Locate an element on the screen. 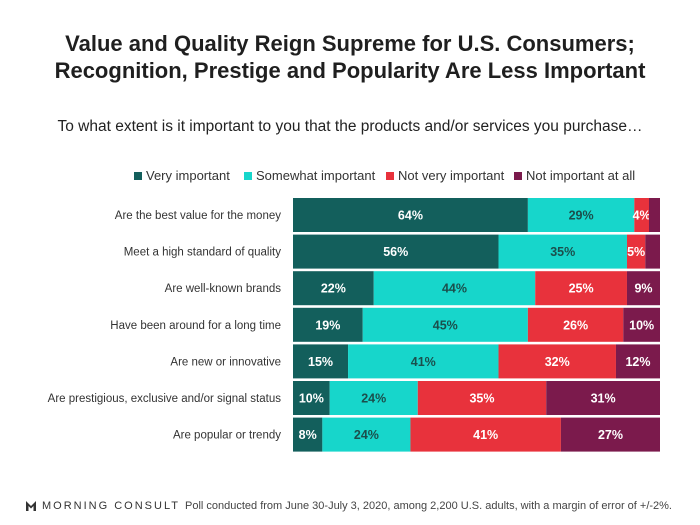 Image resolution: width=700 pixels, height=525 pixels. brand-name: MORNING CONSULT is located at coordinates (111, 506).